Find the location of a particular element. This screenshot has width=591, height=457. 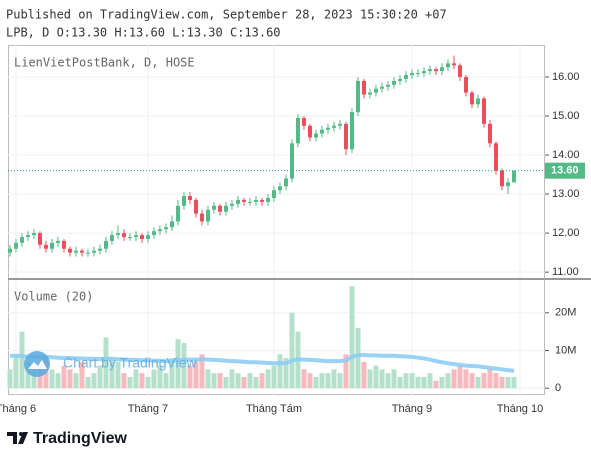

ohlc-line: LPB, D O:13.30 H:13.60 L:13.30 C:13.60 is located at coordinates (143, 33).